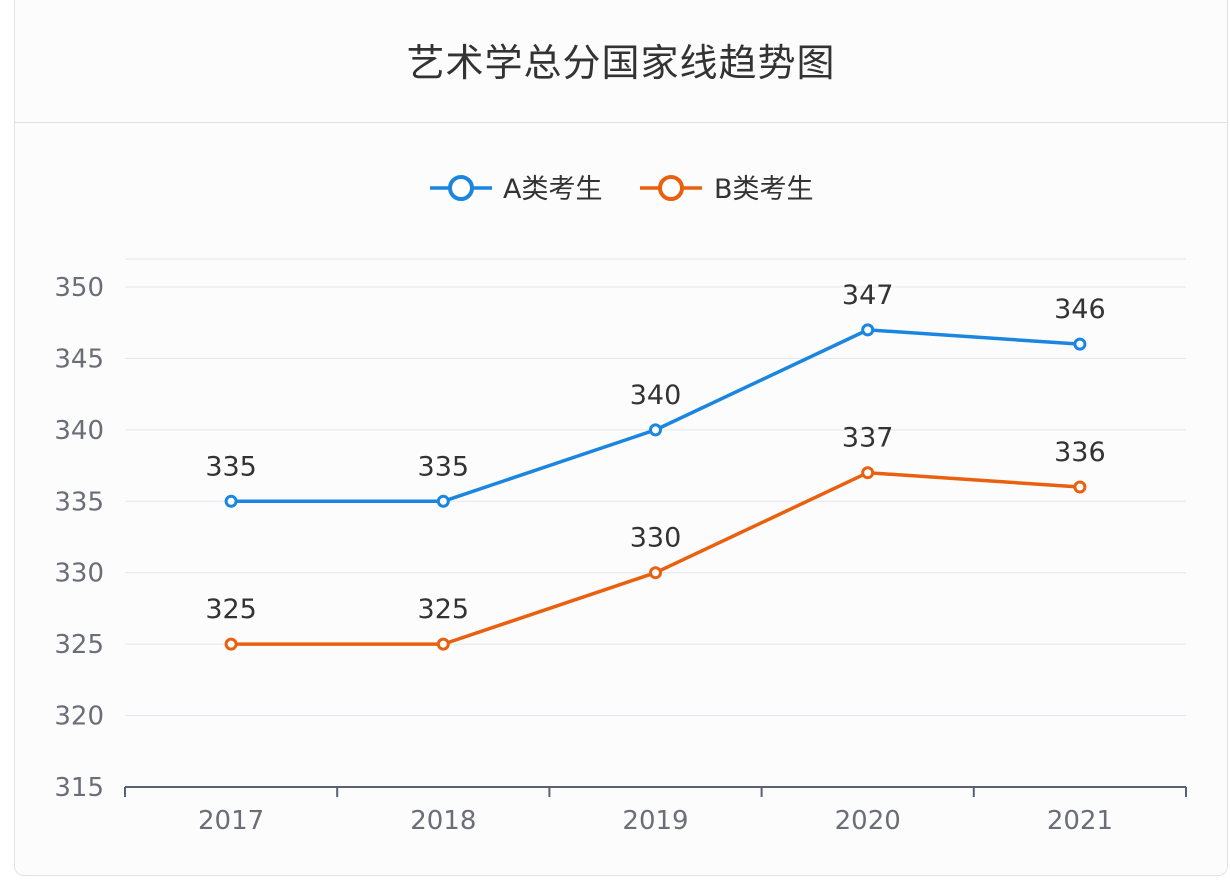 The height and width of the screenshot is (886, 1230). I want to click on data-label: 347, so click(868, 295).